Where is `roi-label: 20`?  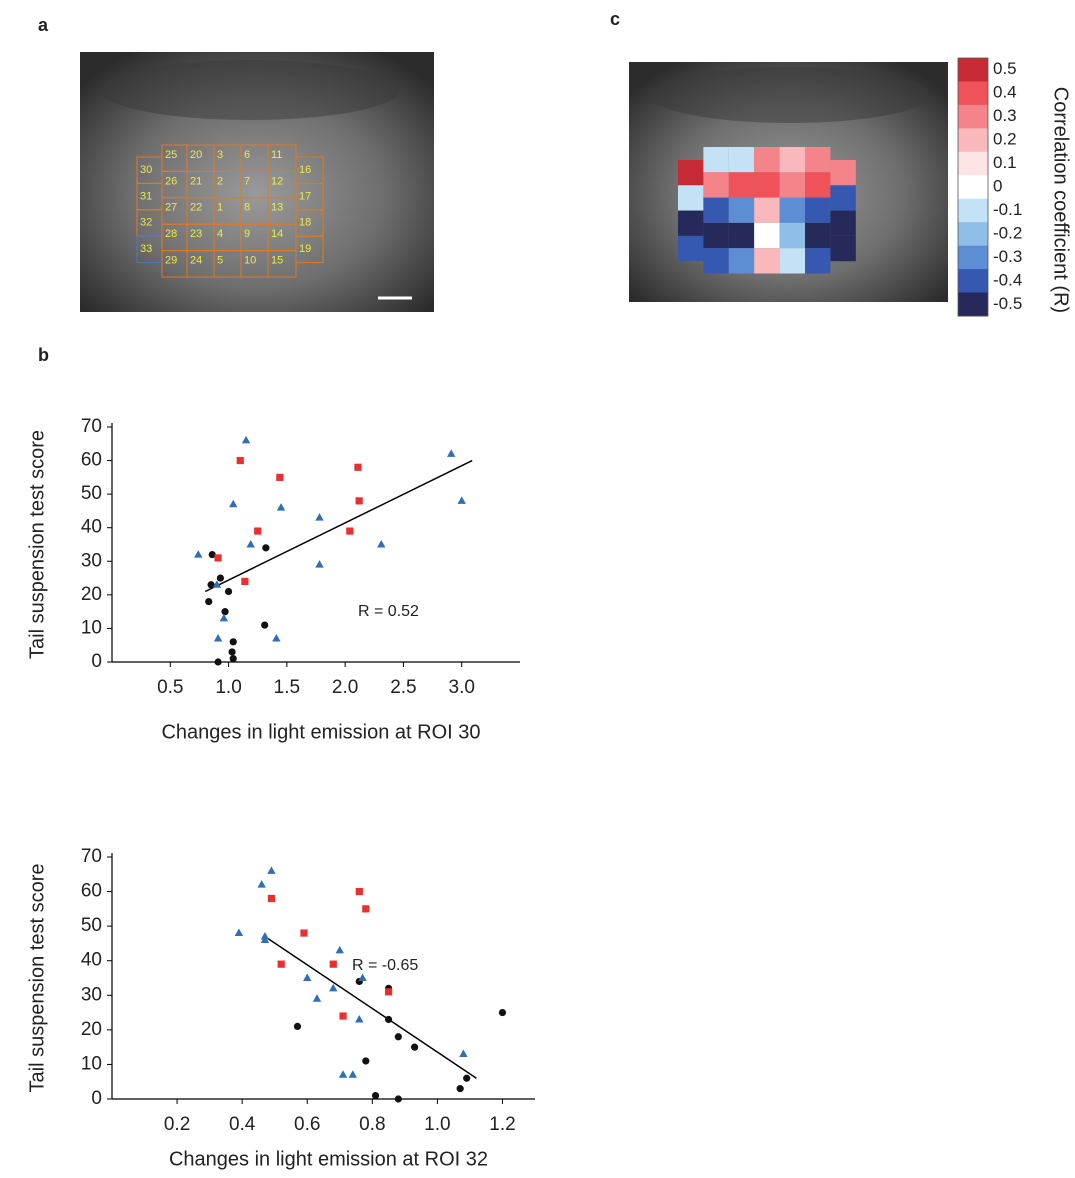 roi-label: 20 is located at coordinates (196, 155).